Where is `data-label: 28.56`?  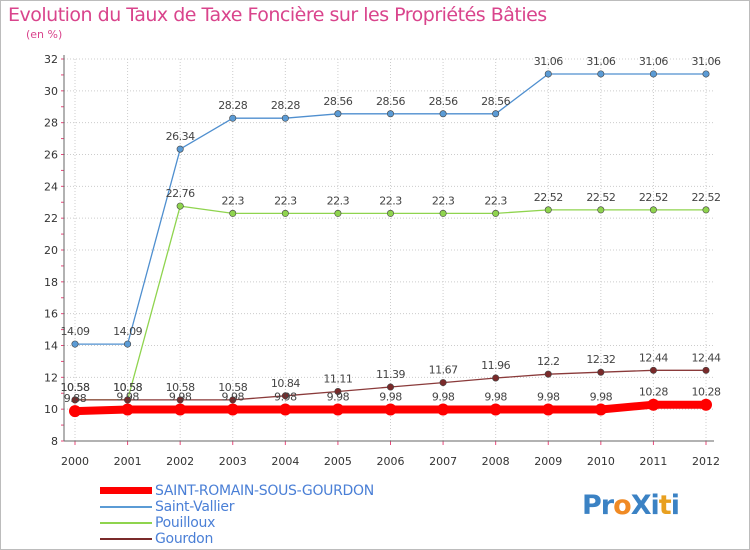
data-label: 28.56 is located at coordinates (495, 101).